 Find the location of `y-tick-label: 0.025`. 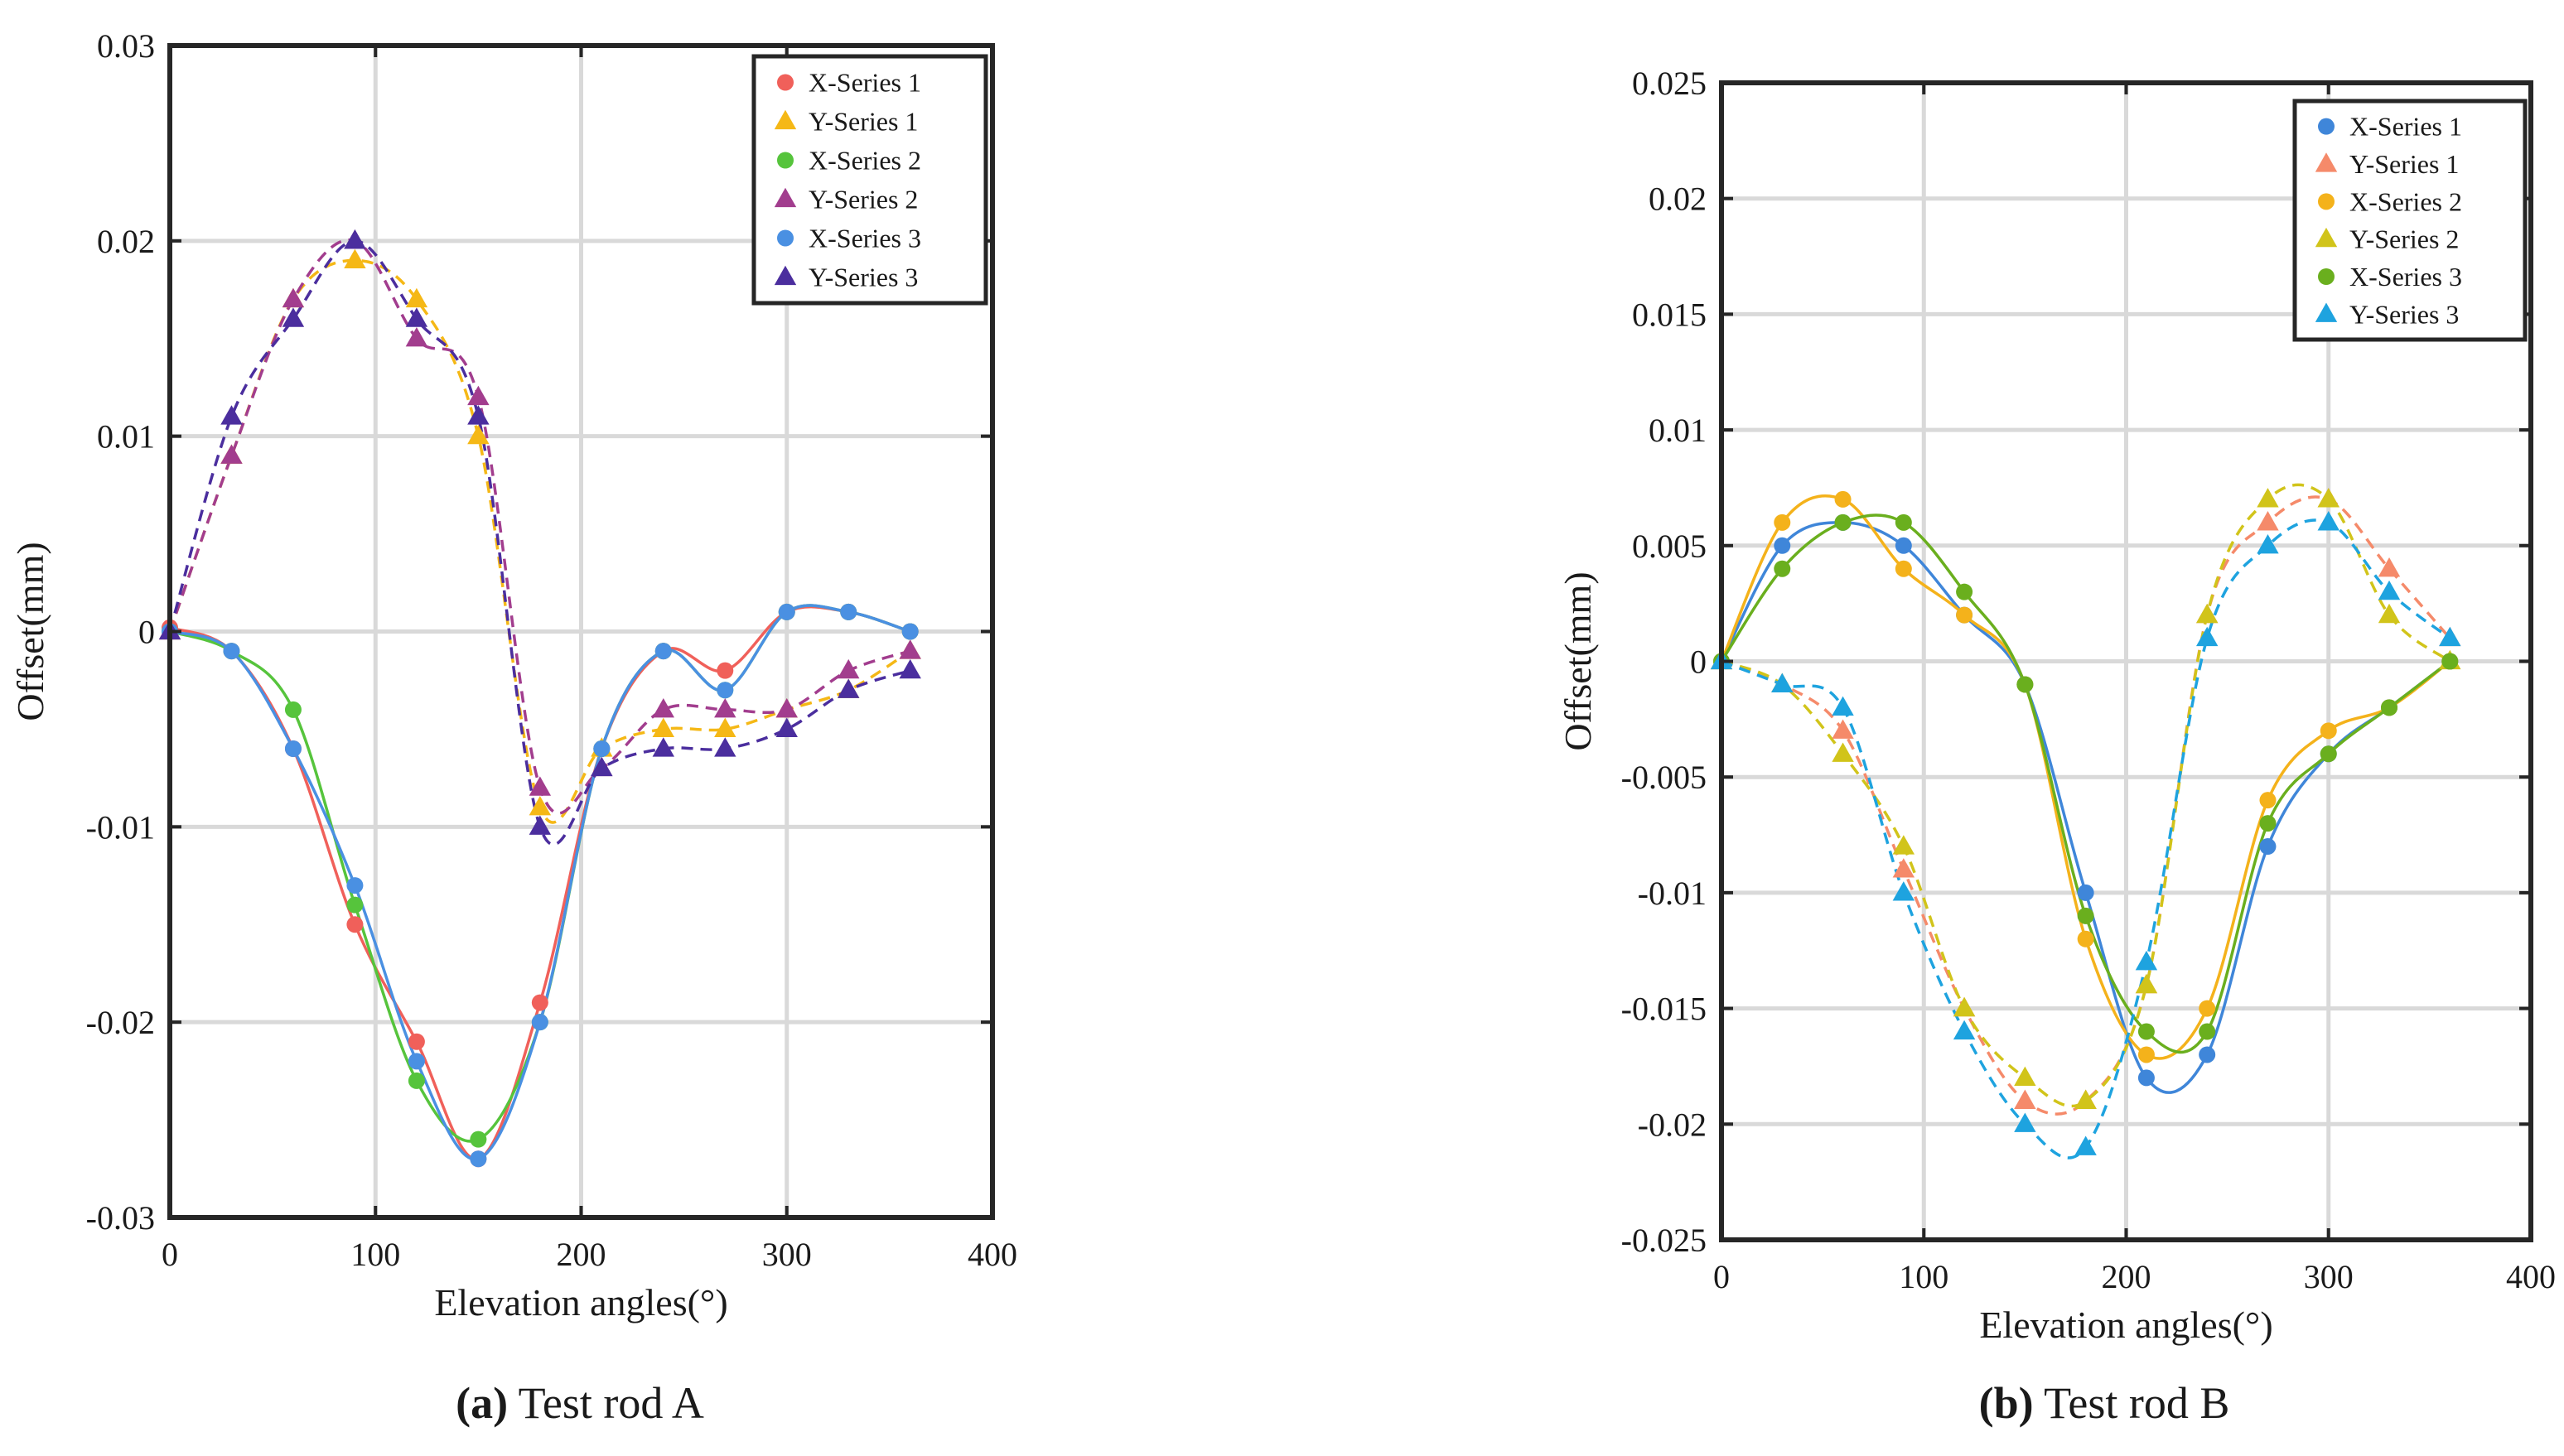

y-tick-label: 0.025 is located at coordinates (1670, 83).